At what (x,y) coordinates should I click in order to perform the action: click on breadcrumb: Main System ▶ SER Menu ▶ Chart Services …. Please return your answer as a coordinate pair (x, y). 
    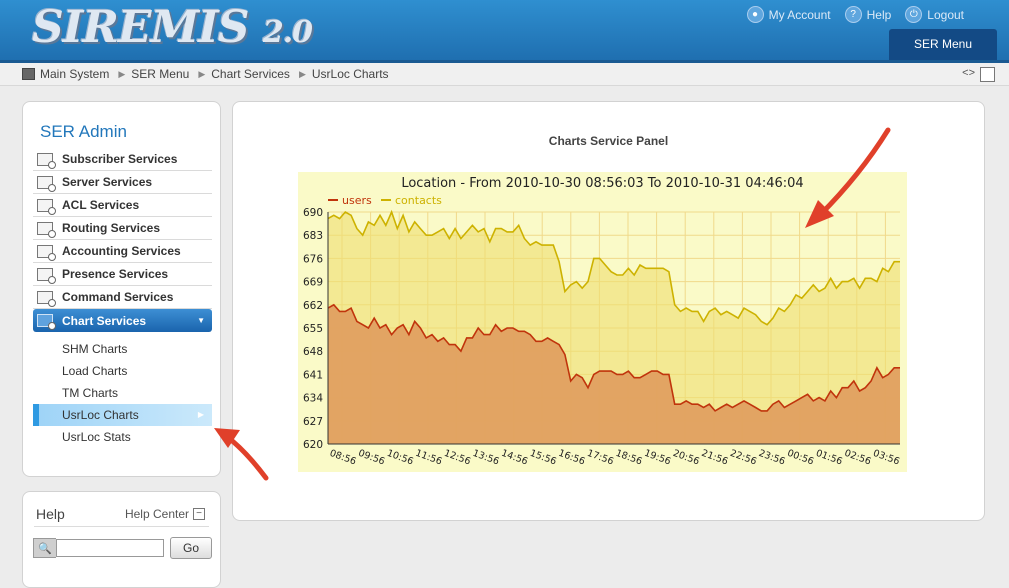
    Looking at the image, I should click on (504, 74).